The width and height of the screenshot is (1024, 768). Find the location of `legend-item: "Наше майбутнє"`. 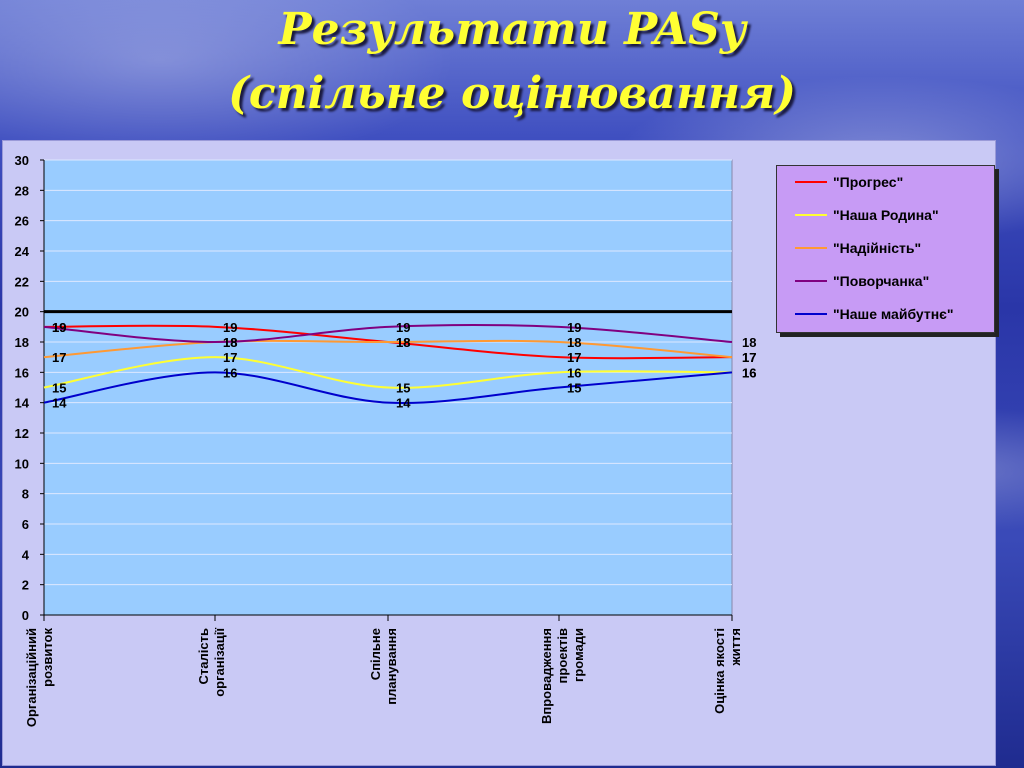

legend-item: "Наше майбутнє" is located at coordinates (874, 314).